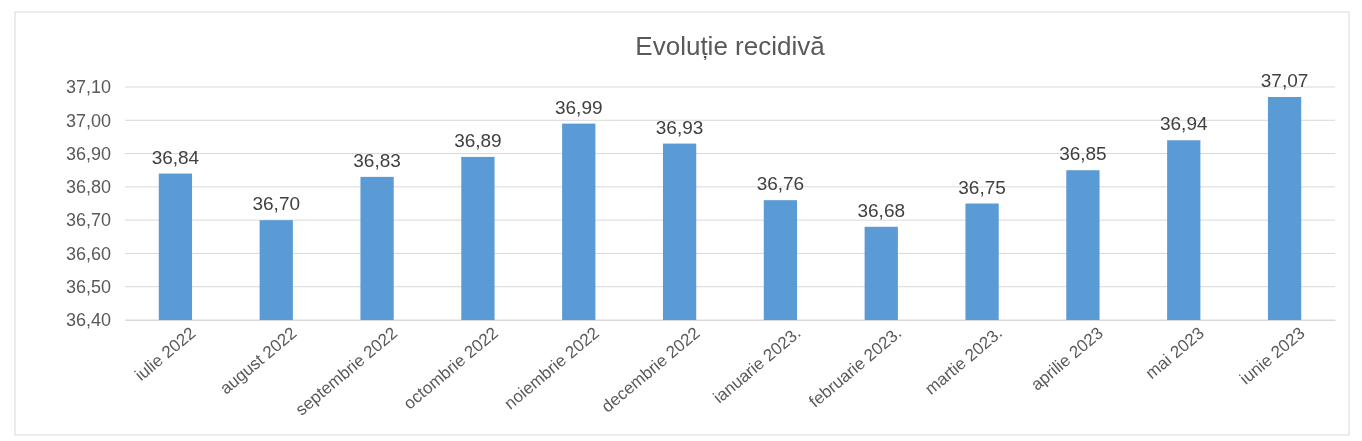  What do you see at coordinates (730, 46) in the screenshot?
I see `chart-title: Evoluție recidivă` at bounding box center [730, 46].